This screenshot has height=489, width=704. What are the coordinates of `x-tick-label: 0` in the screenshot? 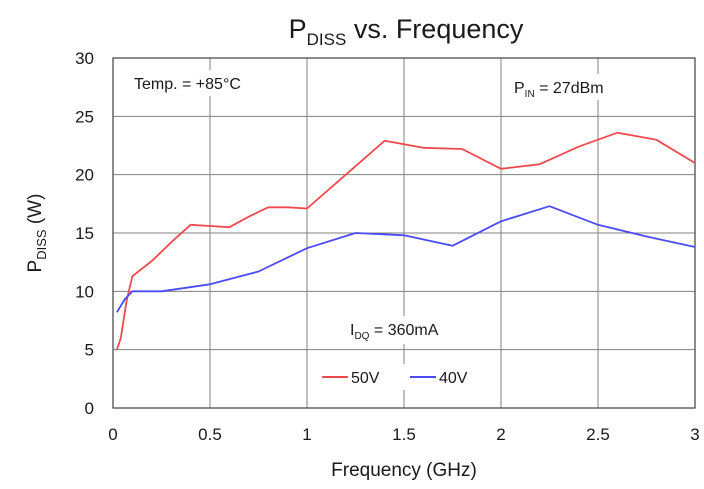 It's located at (112, 434).